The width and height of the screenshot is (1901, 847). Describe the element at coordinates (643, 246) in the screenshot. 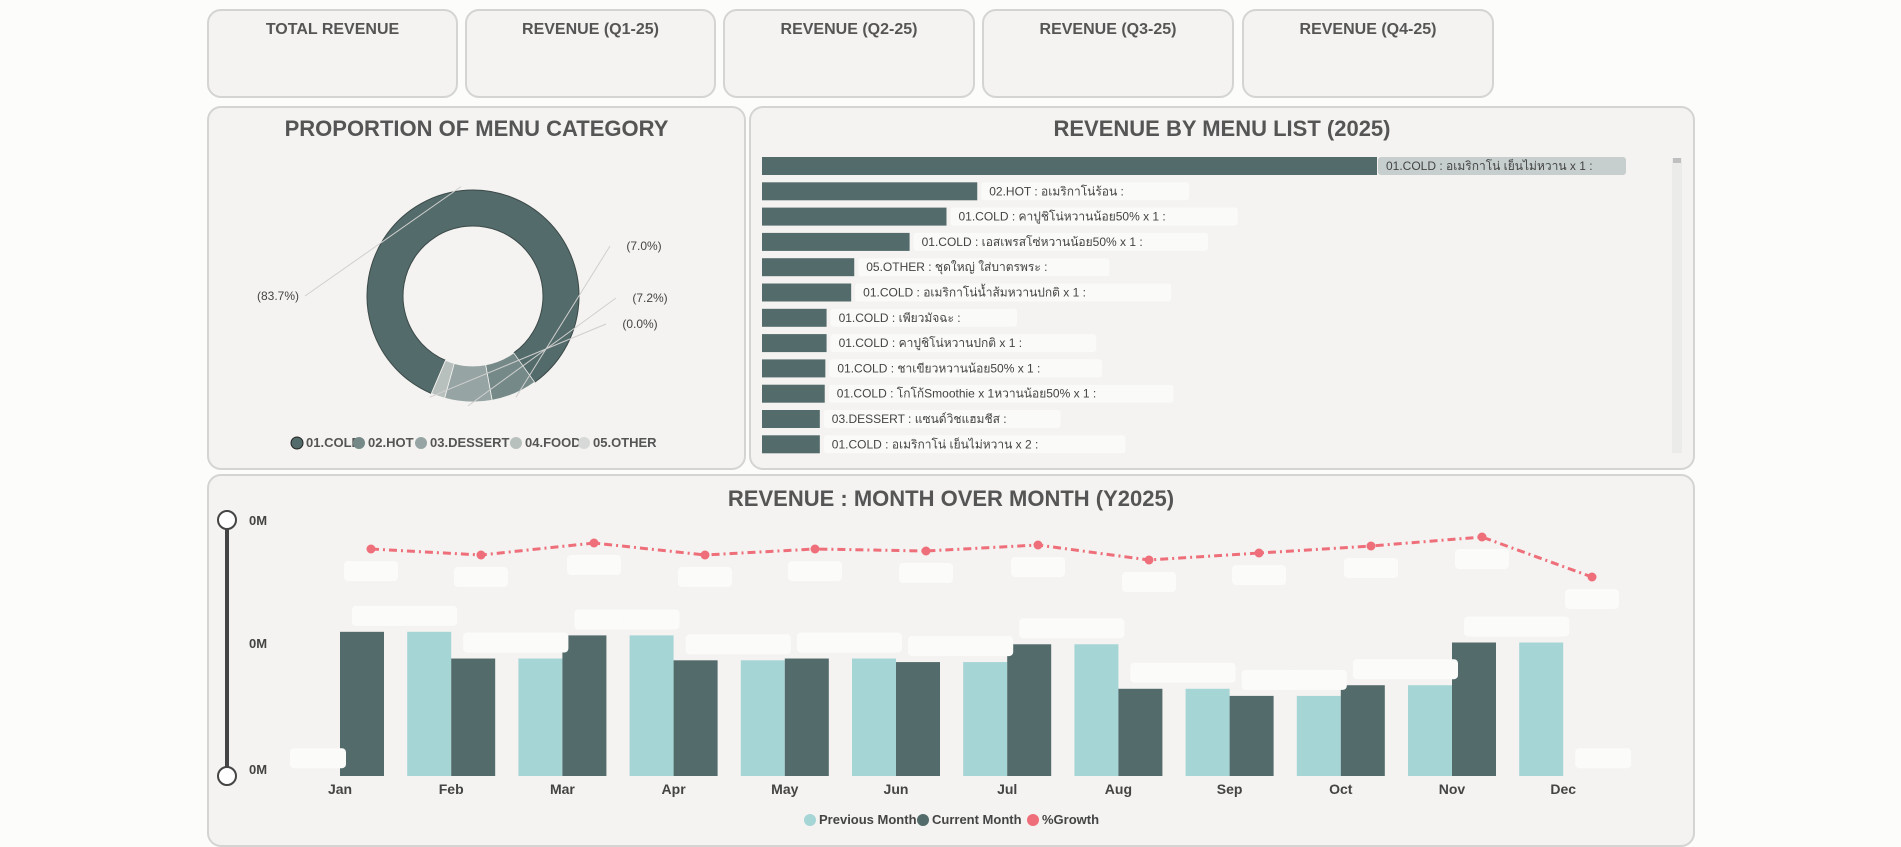

I see `donut-data-label: (7.0%)` at that location.